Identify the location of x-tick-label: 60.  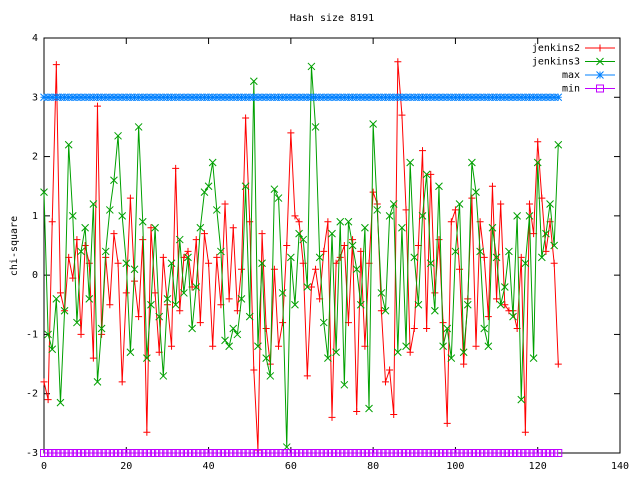
(291, 466).